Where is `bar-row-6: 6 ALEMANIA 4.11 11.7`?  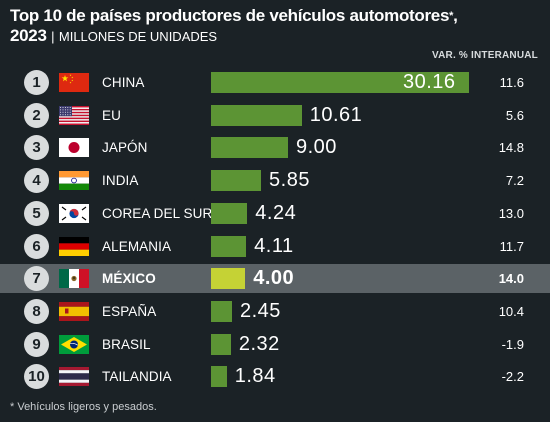
bar-row-6: 6 ALEMANIA 4.11 11.7 is located at coordinates (275, 246).